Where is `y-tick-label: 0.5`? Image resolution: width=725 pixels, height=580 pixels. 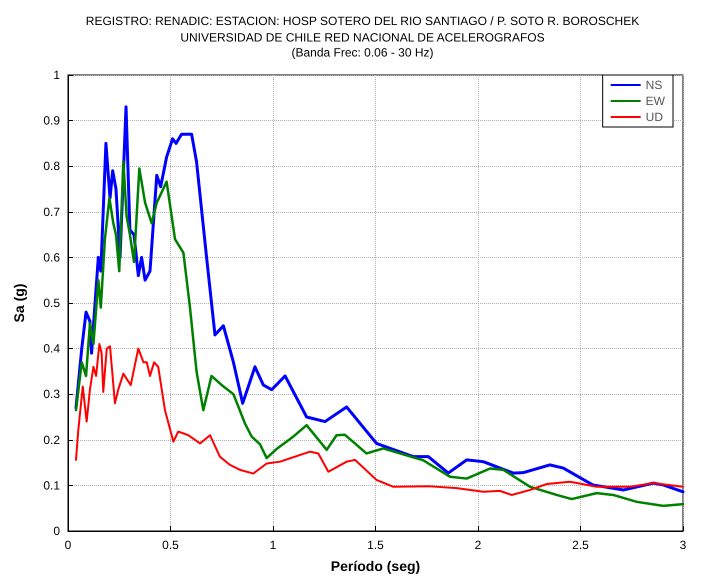
y-tick-label: 0.5 is located at coordinates (51, 303).